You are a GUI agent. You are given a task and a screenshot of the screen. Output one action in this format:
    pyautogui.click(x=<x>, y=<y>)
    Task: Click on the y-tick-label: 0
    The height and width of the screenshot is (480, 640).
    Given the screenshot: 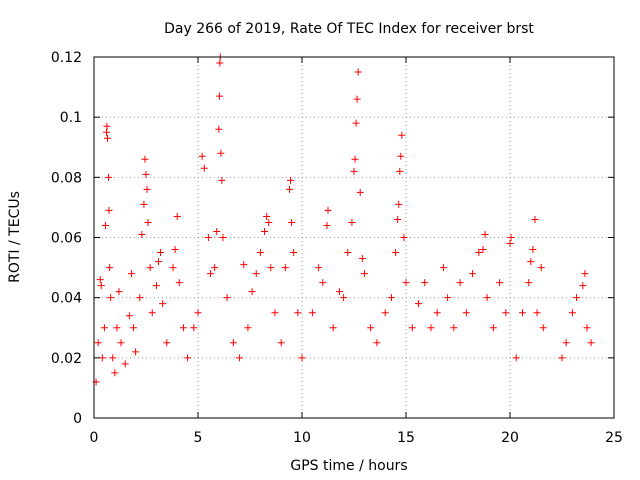 What is the action you would take?
    pyautogui.click(x=77, y=419)
    